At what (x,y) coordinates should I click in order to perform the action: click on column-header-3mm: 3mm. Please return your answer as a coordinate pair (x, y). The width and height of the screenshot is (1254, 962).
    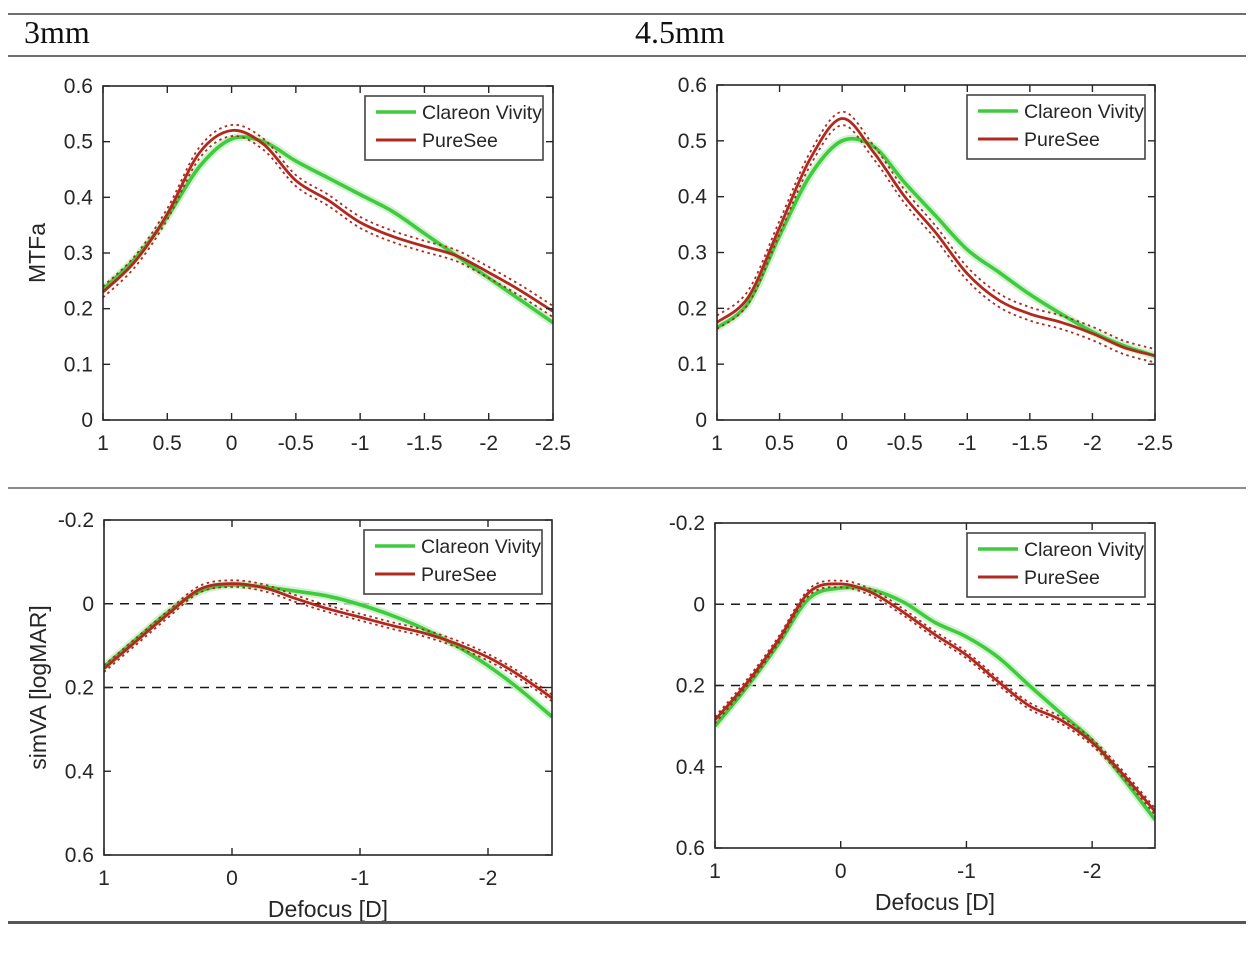
    Looking at the image, I should click on (57, 32).